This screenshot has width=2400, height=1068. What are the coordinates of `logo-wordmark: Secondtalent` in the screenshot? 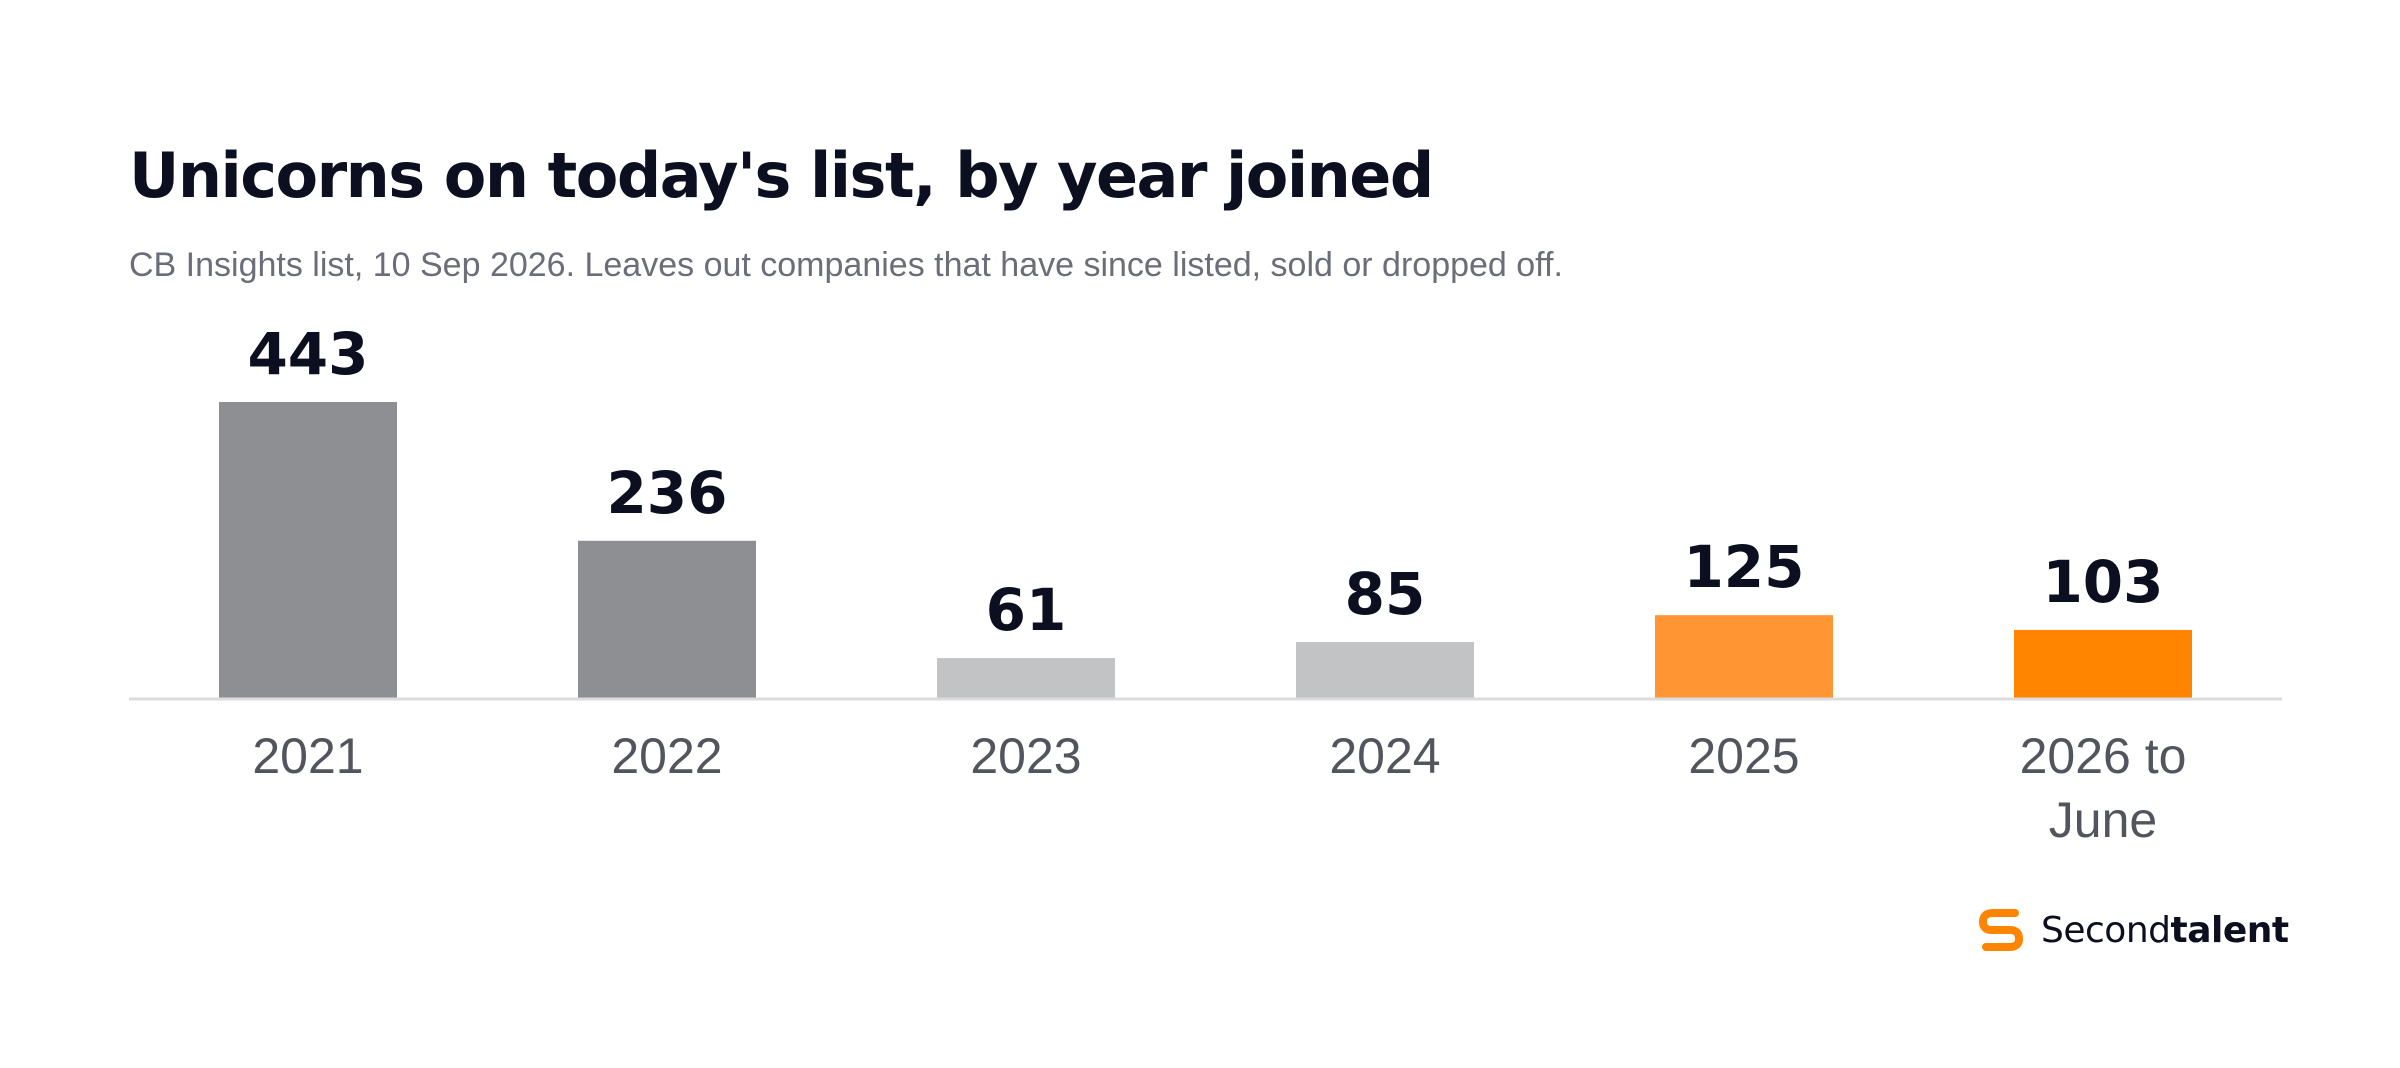 It's located at (2165, 930).